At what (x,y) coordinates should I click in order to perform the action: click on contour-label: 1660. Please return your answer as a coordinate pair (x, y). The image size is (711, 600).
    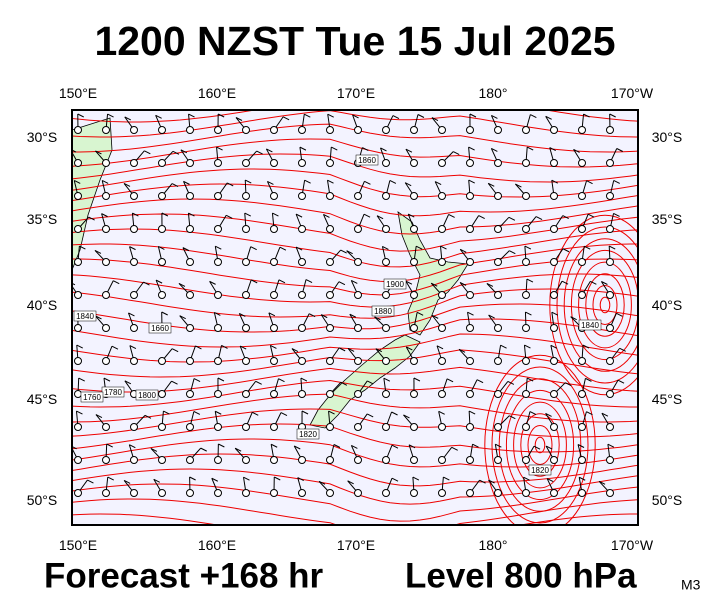
    Looking at the image, I should click on (160, 328).